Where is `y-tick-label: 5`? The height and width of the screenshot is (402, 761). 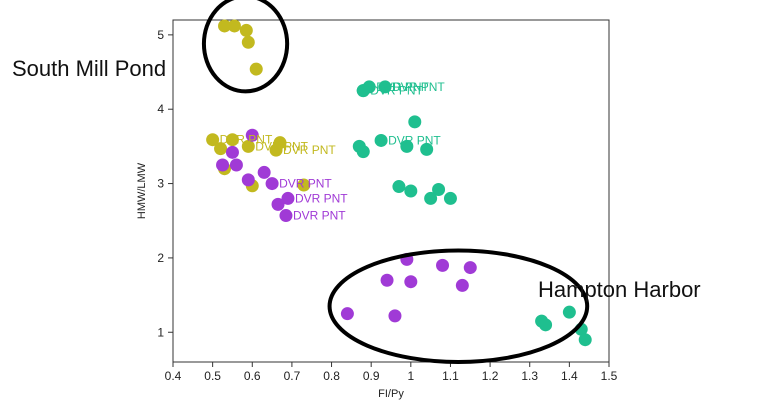 y-tick-label: 5 is located at coordinates (160, 35).